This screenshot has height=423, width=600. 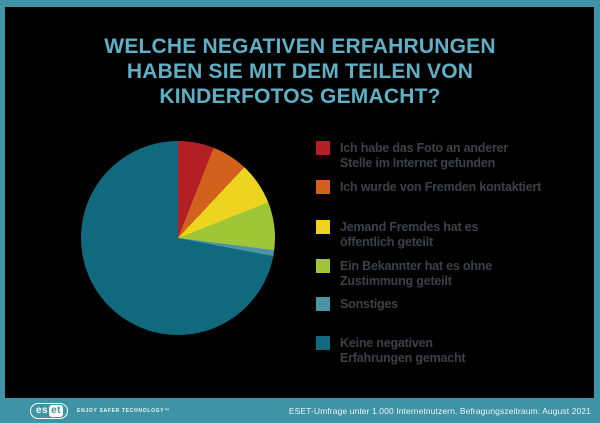 I want to click on frame-right-border, so click(x=597, y=211).